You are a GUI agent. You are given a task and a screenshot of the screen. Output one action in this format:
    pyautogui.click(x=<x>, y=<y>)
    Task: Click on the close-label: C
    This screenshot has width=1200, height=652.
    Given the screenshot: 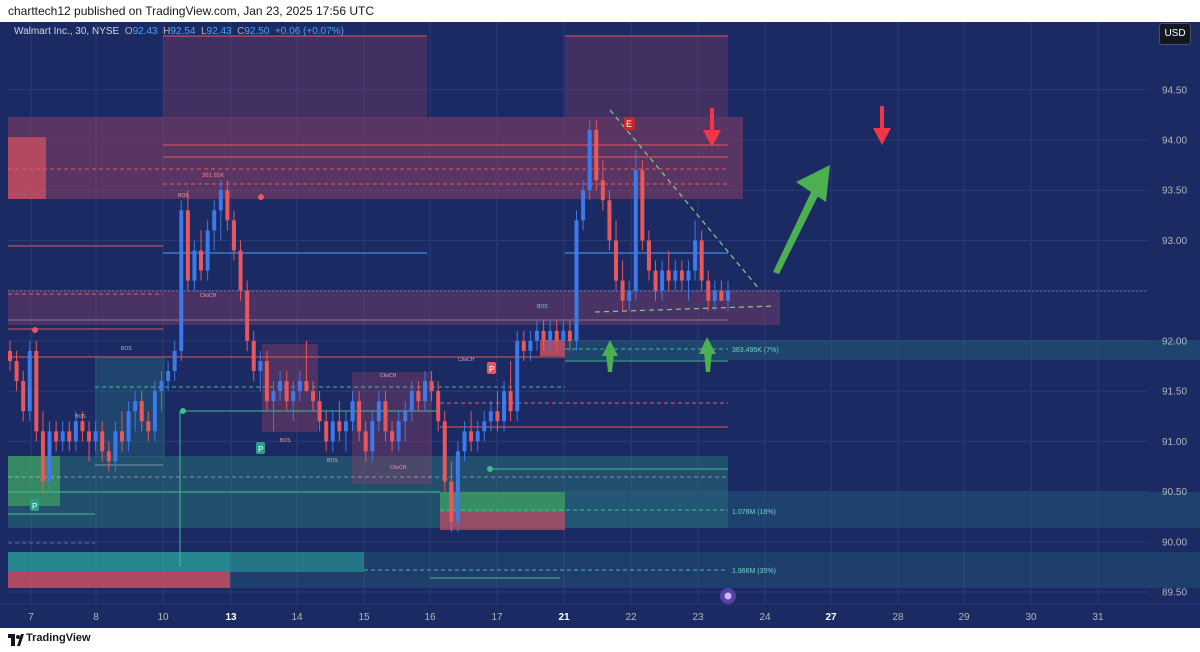 What is the action you would take?
    pyautogui.click(x=241, y=31)
    